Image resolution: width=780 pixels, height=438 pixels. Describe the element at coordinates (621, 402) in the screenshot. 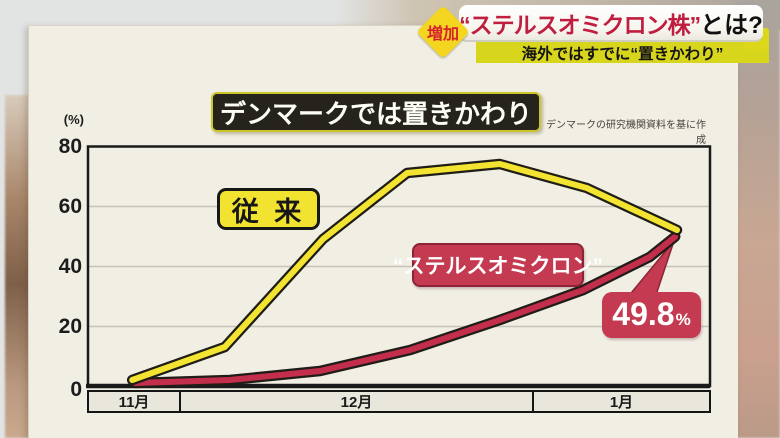

I see `x-label-january: 1月` at that location.